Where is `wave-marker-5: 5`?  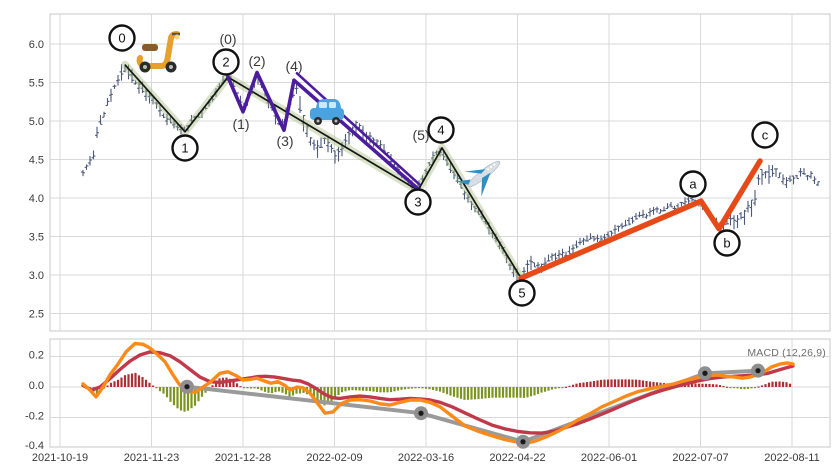 wave-marker-5: 5 is located at coordinates (522, 293).